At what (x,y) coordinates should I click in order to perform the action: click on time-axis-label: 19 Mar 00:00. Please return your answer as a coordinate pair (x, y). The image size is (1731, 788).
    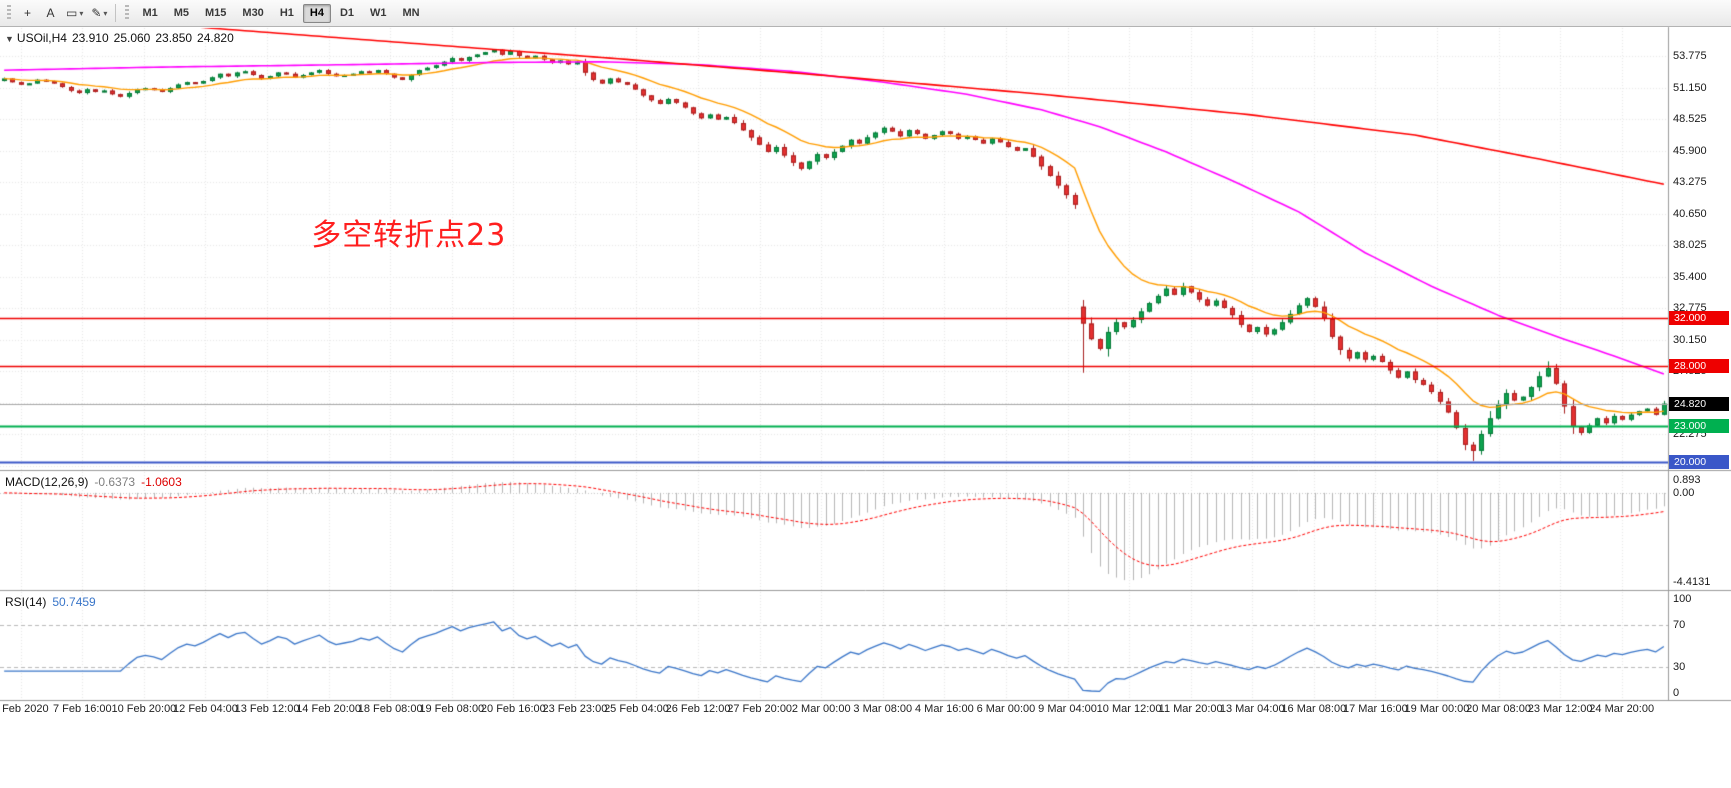
    Looking at the image, I should click on (1437, 709).